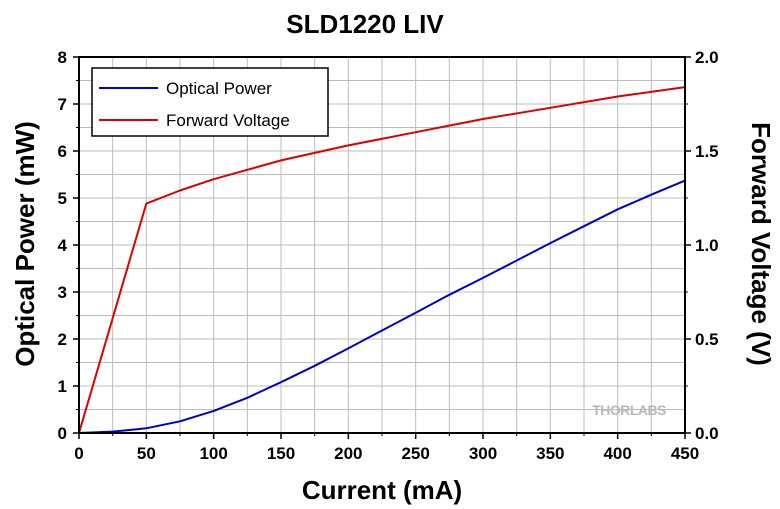 Image resolution: width=780 pixels, height=509 pixels. I want to click on y2-tick-label: 0.5, so click(707, 339).